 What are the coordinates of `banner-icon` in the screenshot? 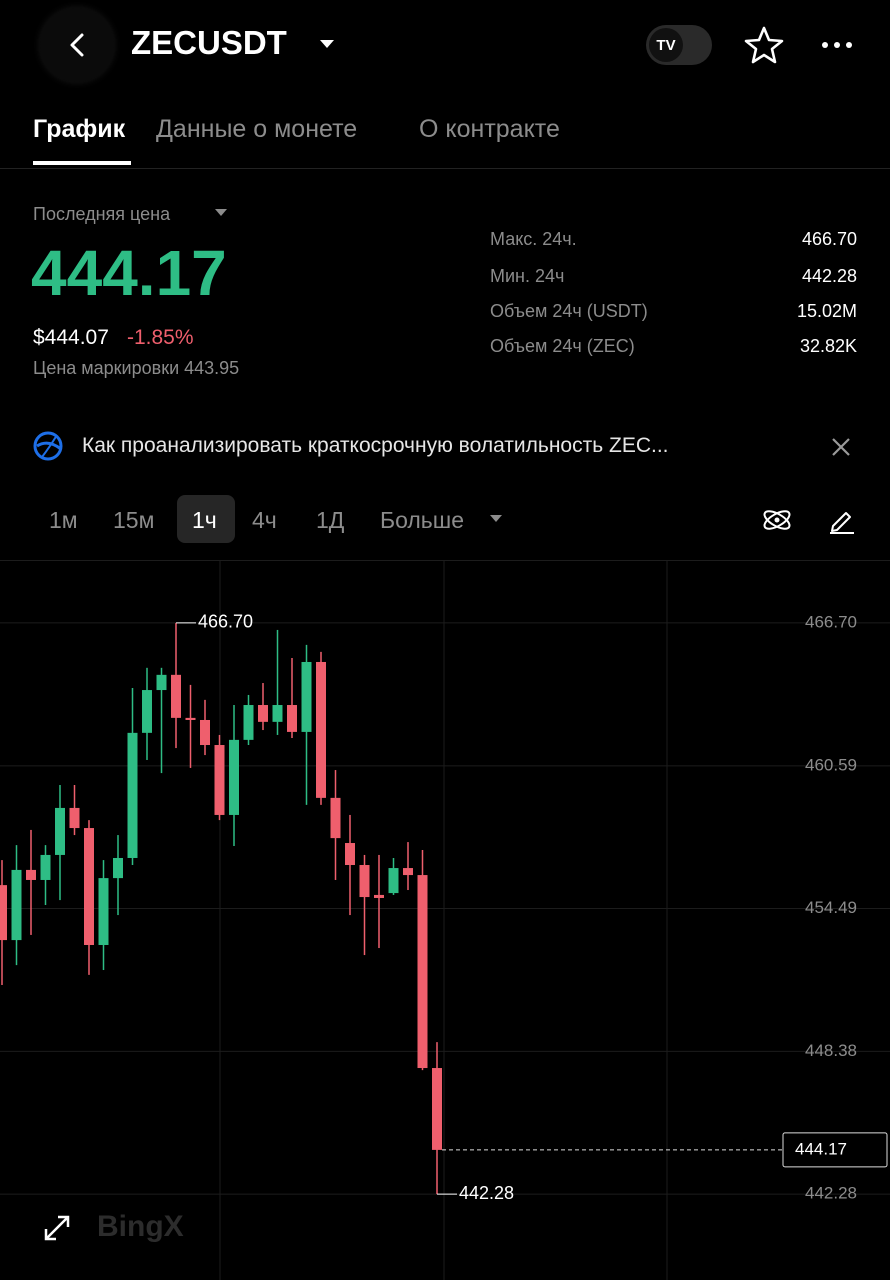 It's located at (48, 446).